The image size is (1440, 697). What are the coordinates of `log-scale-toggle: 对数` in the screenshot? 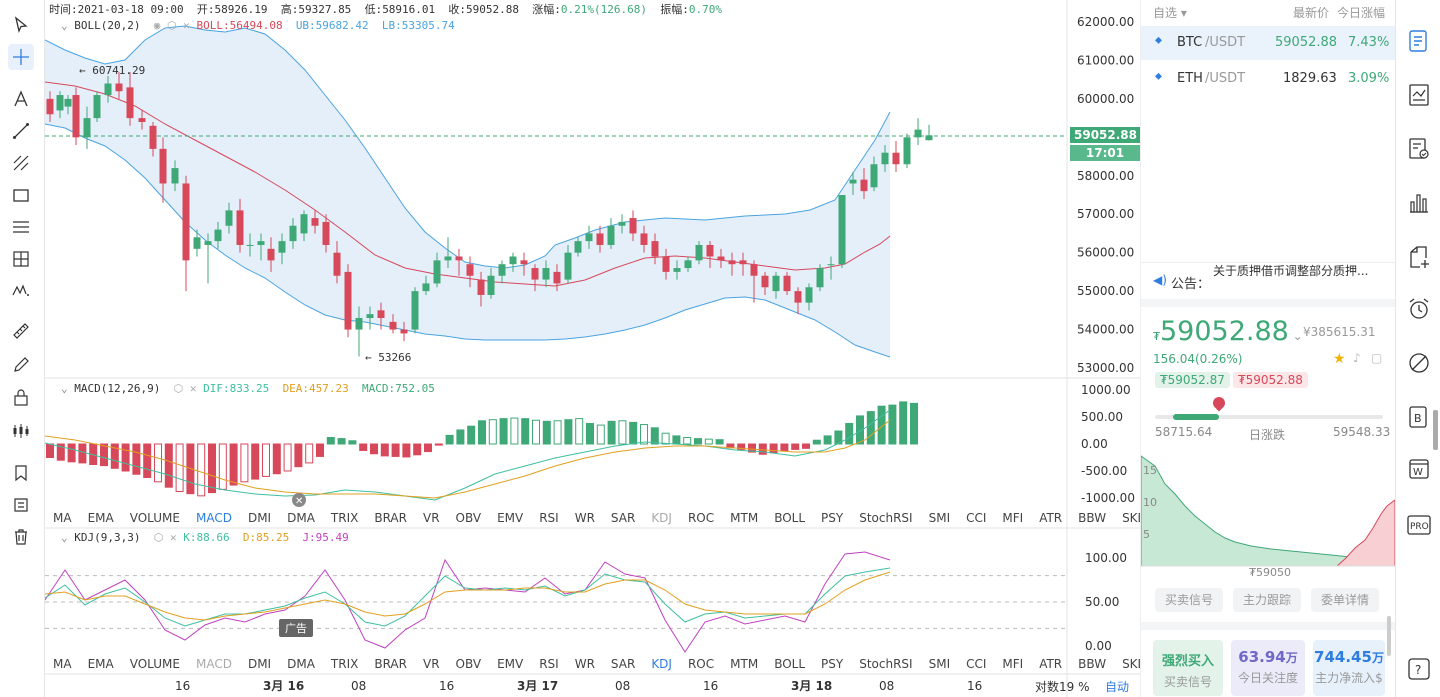 It's located at (1047, 687).